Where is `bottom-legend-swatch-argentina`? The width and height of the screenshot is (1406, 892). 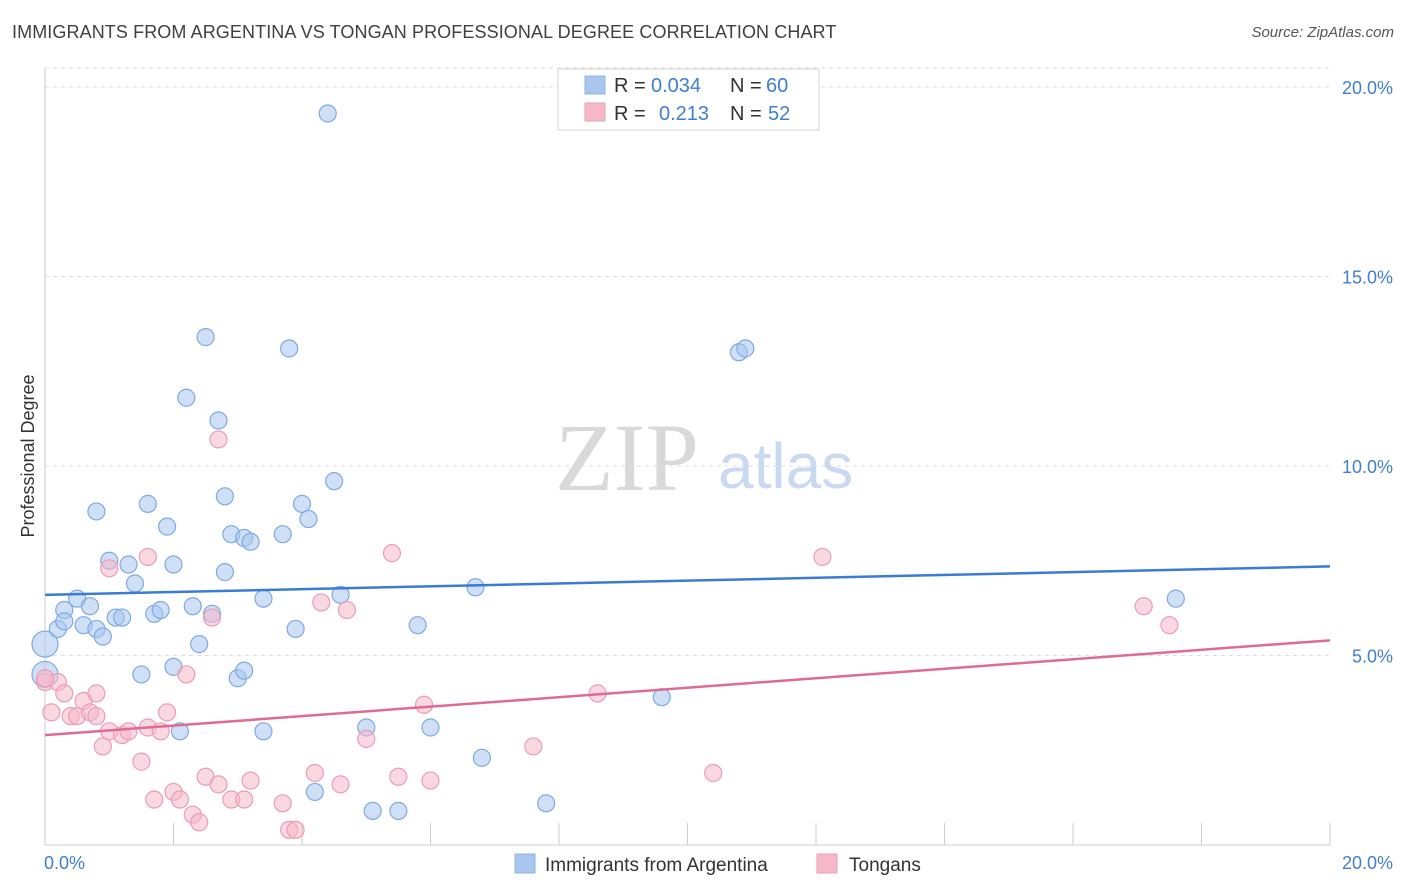 bottom-legend-swatch-argentina is located at coordinates (525, 863).